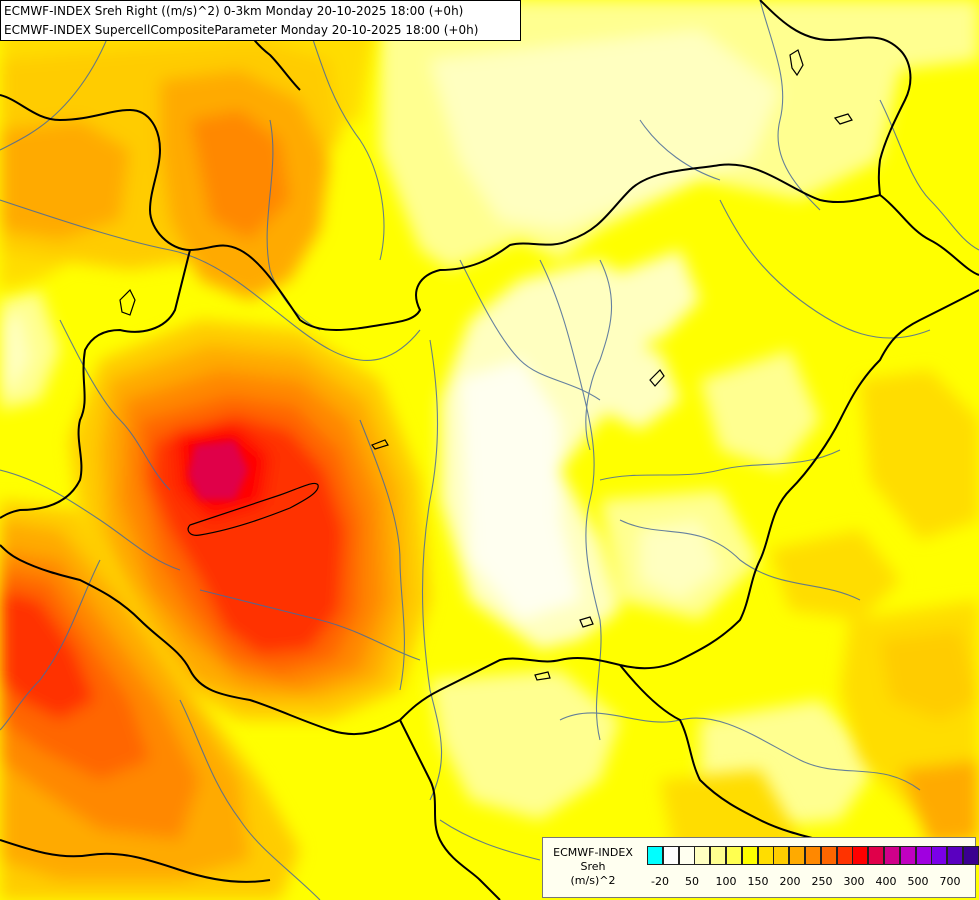  What do you see at coordinates (218, 470) in the screenshot?
I see `sreh-peak` at bounding box center [218, 470].